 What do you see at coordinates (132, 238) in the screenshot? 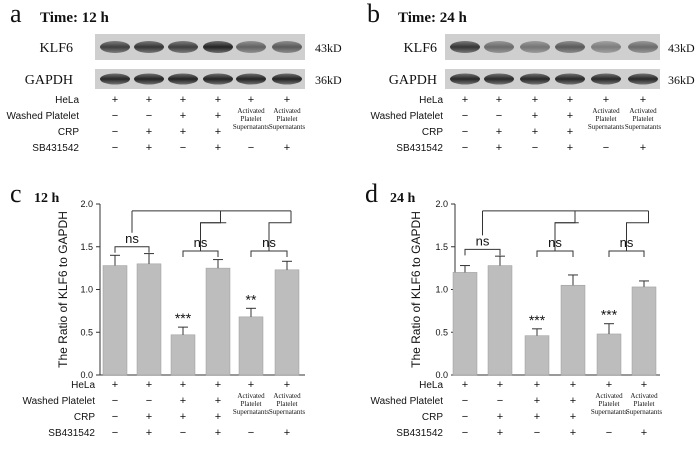
I see `bracket-label: ns` at bounding box center [132, 238].